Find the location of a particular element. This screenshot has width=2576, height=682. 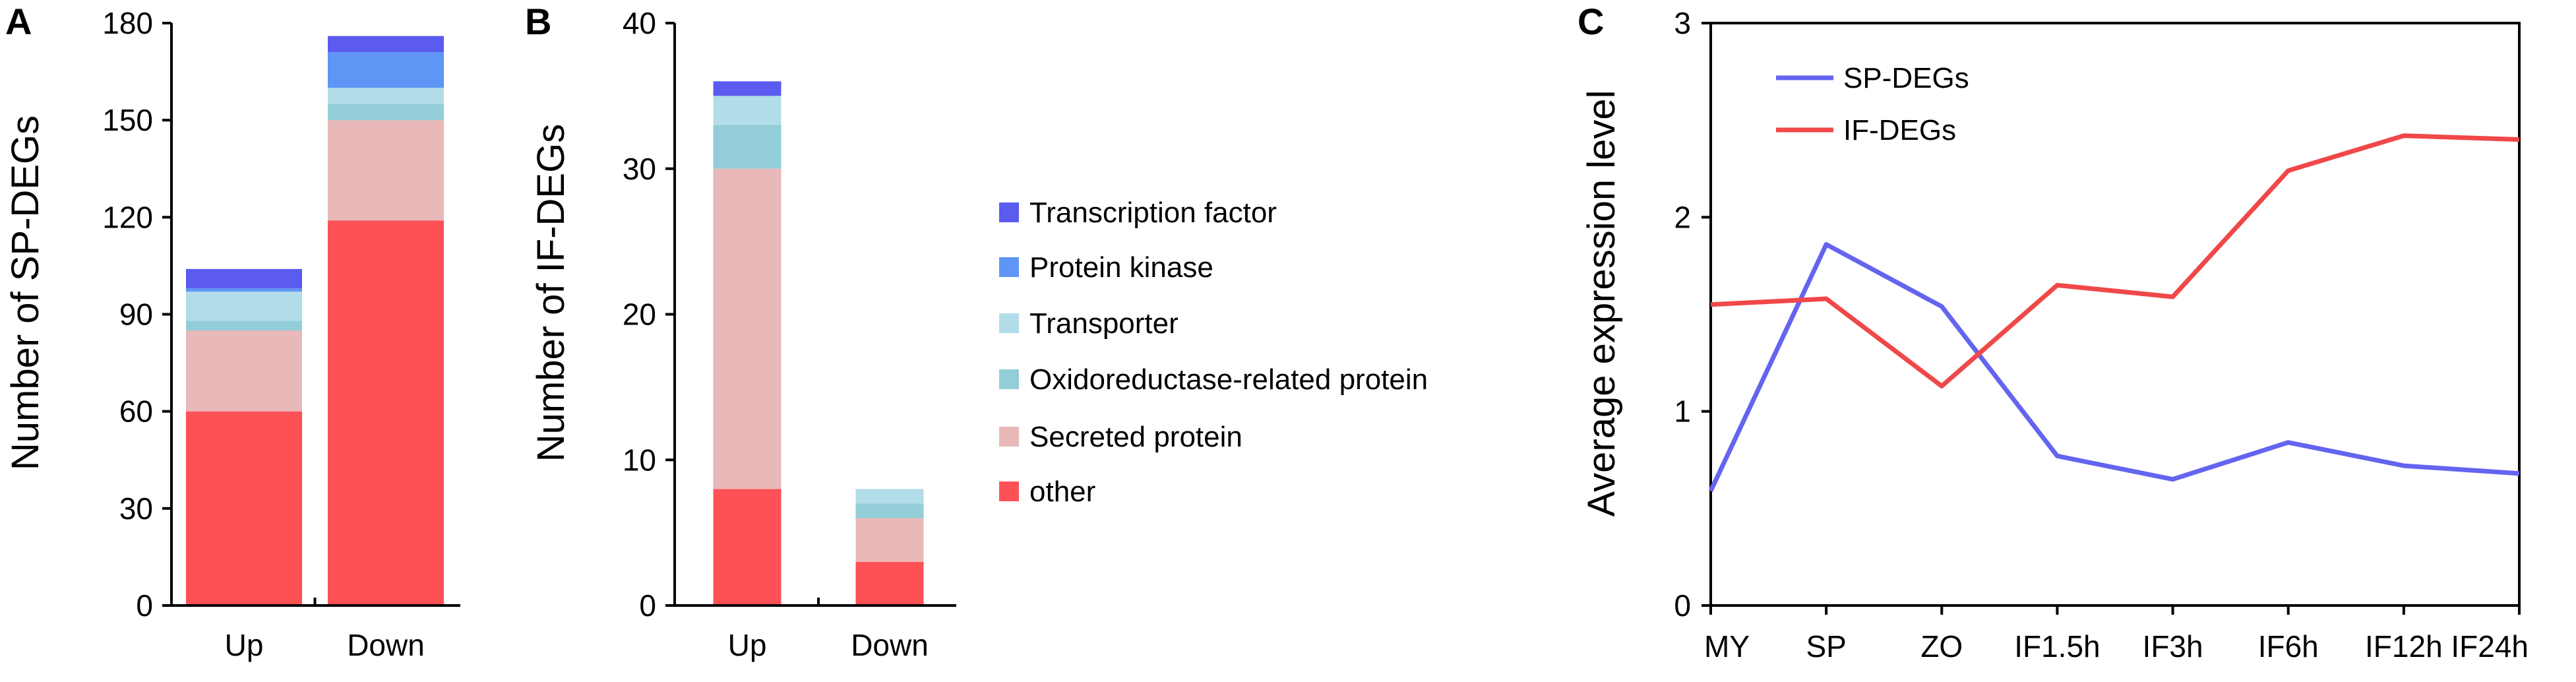

panel-a-y-ticks: 0 30 60 90 120 150 180 is located at coordinates (136, 314).